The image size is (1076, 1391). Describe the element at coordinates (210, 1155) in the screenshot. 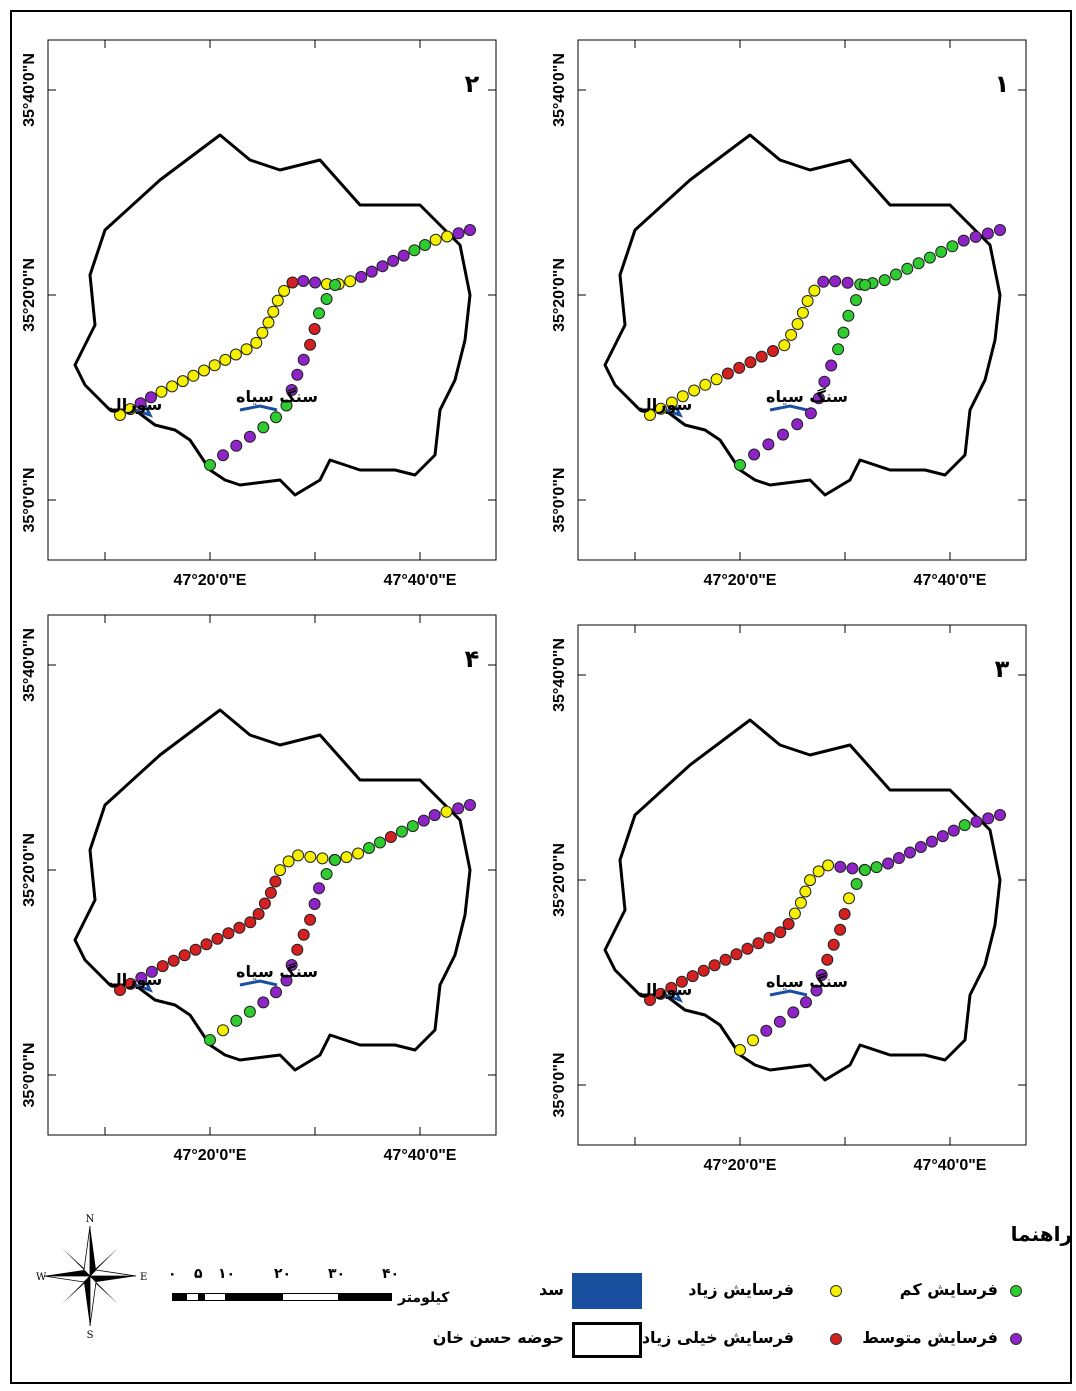

I see `lon-label: 47°20'0"E` at that location.